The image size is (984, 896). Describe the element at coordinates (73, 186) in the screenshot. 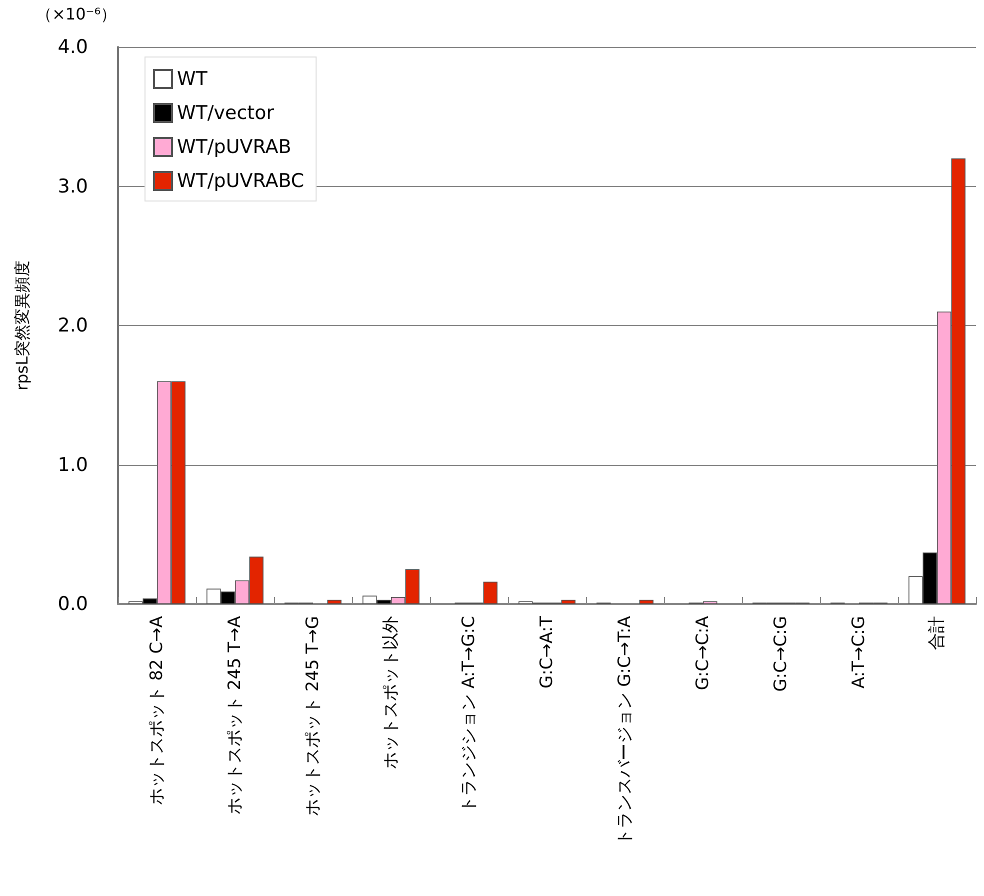

I see `y-tick-label: 3.0` at that location.